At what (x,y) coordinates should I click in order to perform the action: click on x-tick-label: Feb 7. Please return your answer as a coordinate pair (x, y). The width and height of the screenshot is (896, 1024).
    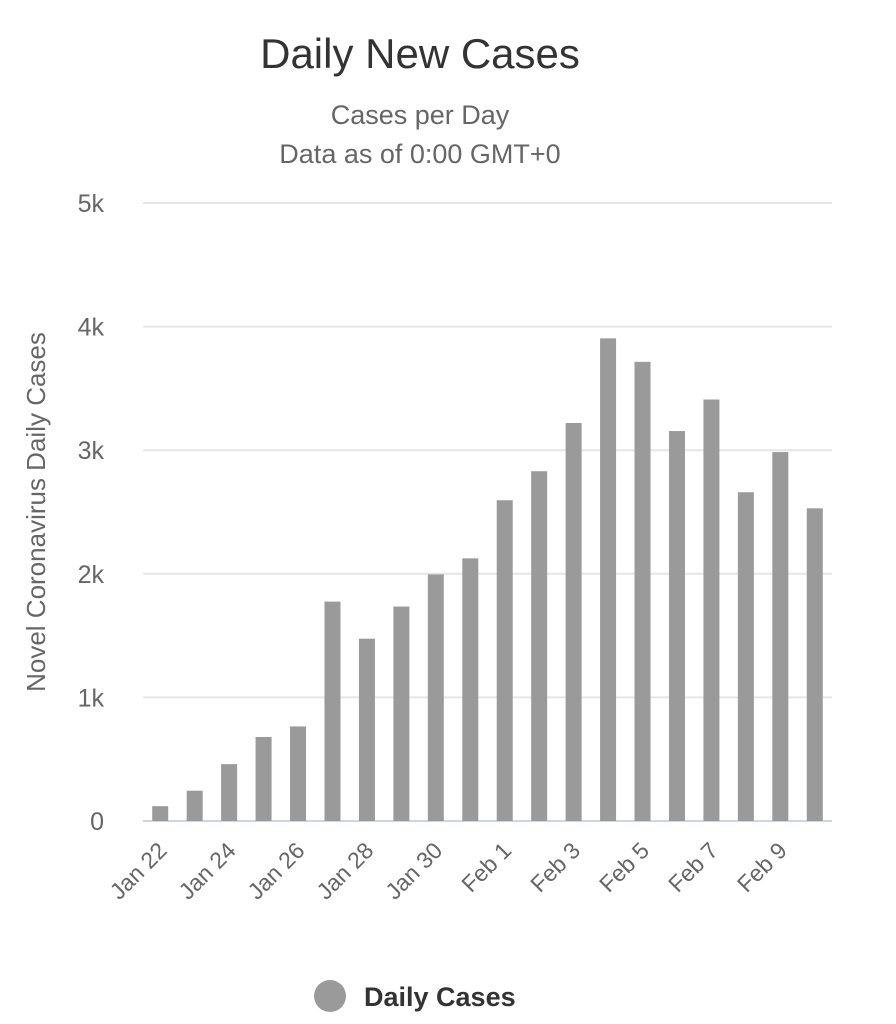
    Looking at the image, I should click on (693, 867).